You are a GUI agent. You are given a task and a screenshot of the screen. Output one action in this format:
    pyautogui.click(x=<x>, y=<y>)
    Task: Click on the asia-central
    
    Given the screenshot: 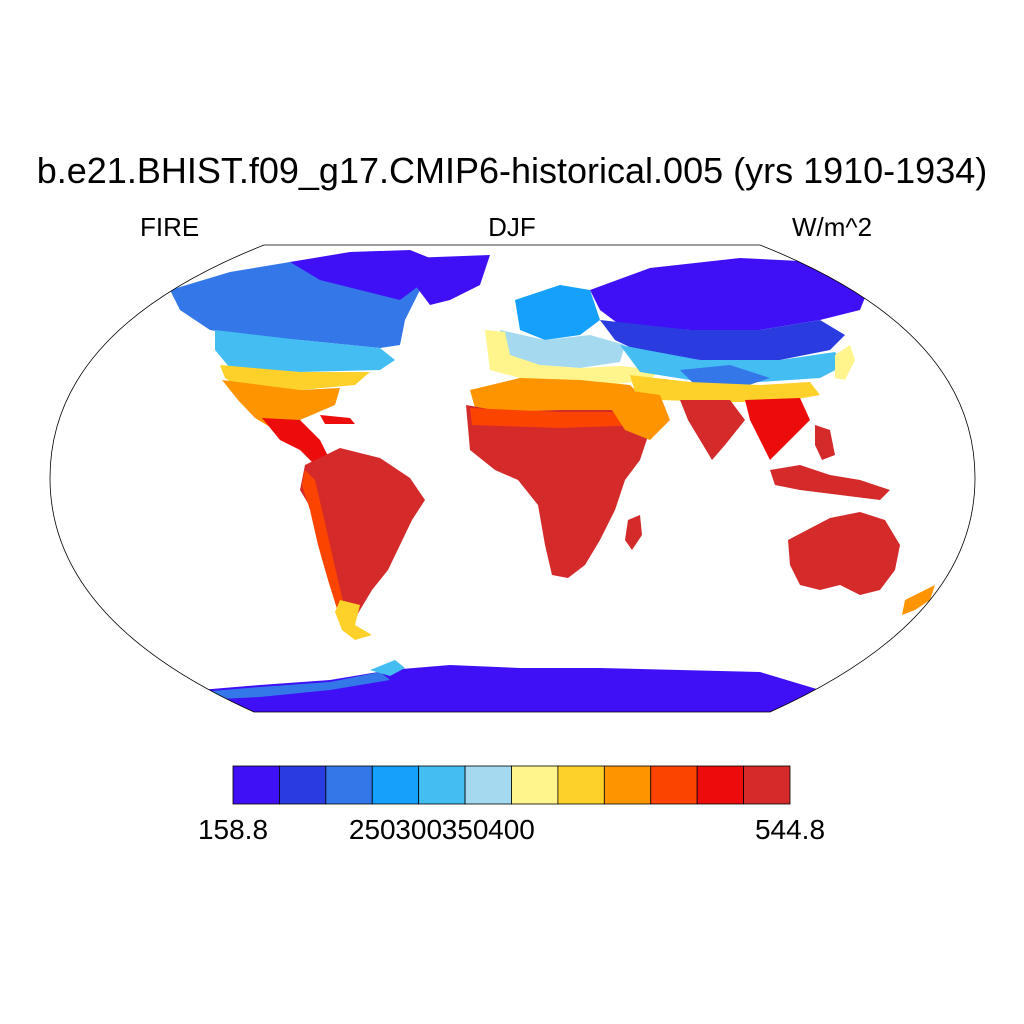 What is the action you would take?
    pyautogui.click(x=732, y=363)
    